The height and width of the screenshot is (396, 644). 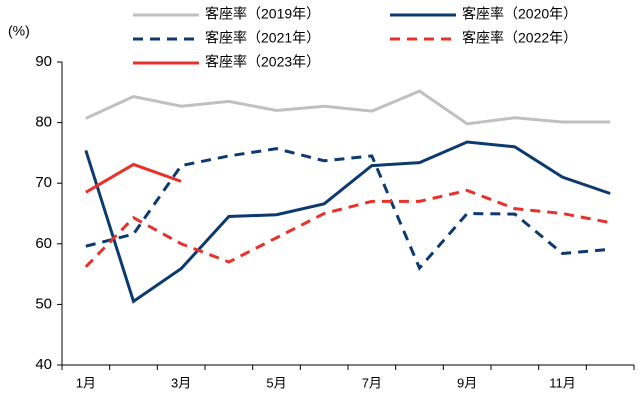 What do you see at coordinates (43, 364) in the screenshot?
I see `y-tick-label: 40` at bounding box center [43, 364].